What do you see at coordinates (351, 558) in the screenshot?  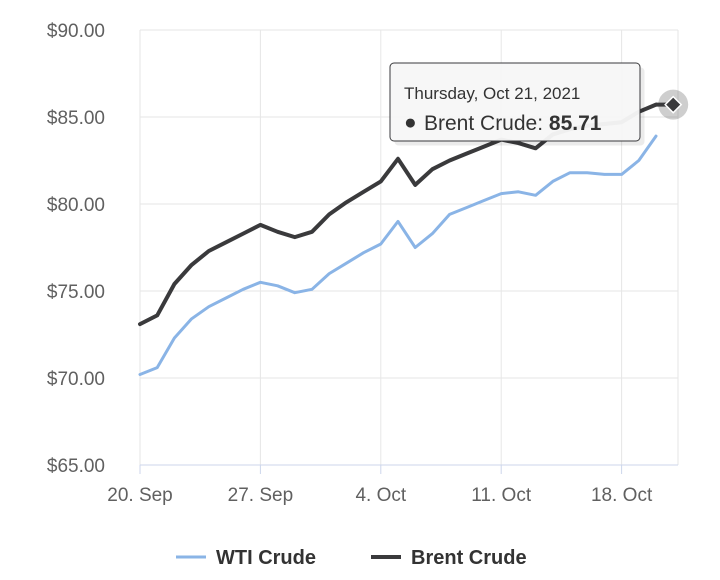 I see `chart-legend: WTI Crude Brent Crude` at bounding box center [351, 558].